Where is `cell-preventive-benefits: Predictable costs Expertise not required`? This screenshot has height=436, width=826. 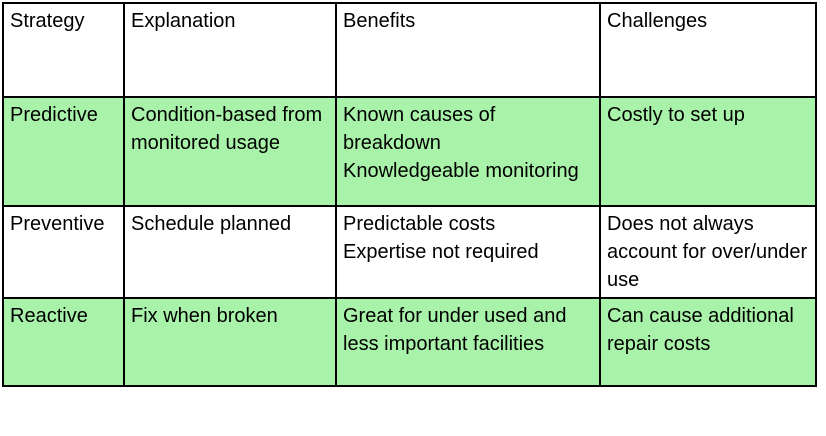 cell-preventive-benefits: Predictable costs Expertise not required is located at coordinates (468, 252).